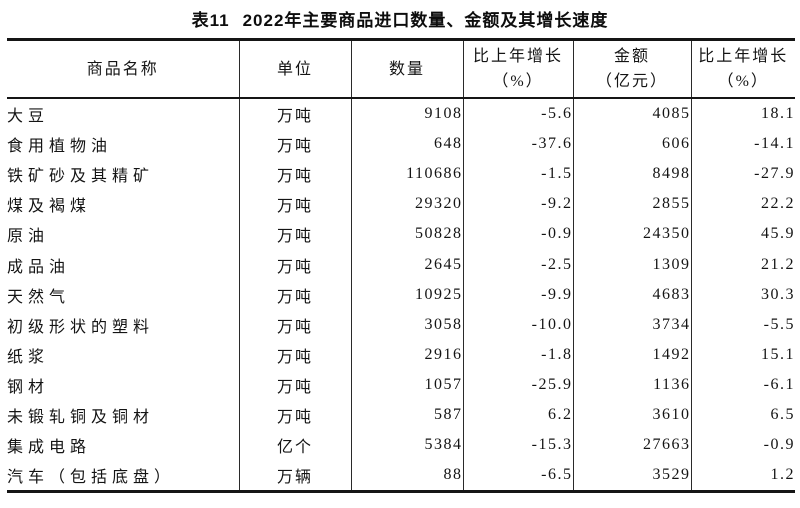 This screenshot has width=800, height=508. I want to click on cell-unit: 亿个, so click(295, 445).